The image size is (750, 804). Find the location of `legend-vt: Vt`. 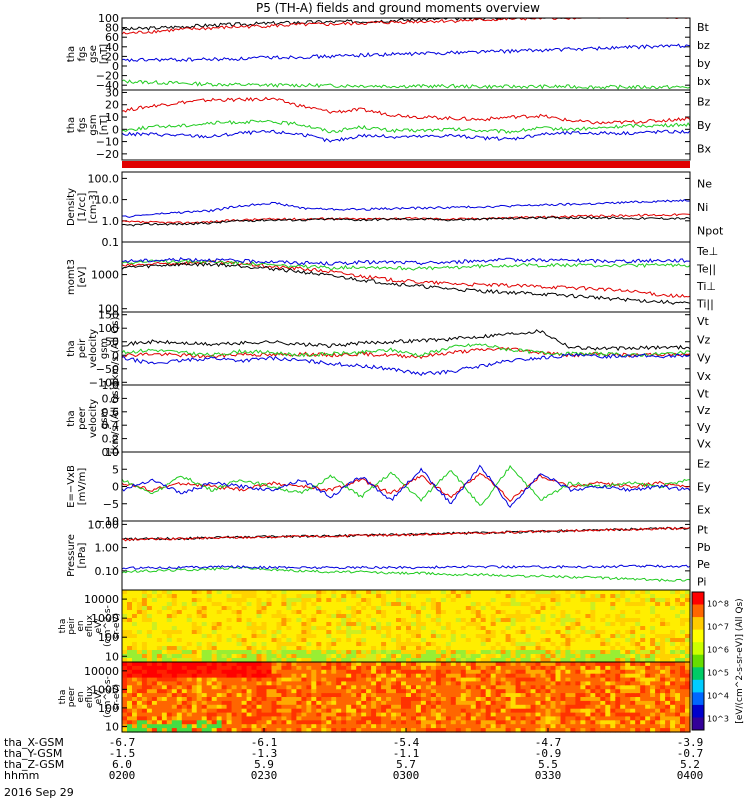

legend-vt: Vt is located at coordinates (703, 393).